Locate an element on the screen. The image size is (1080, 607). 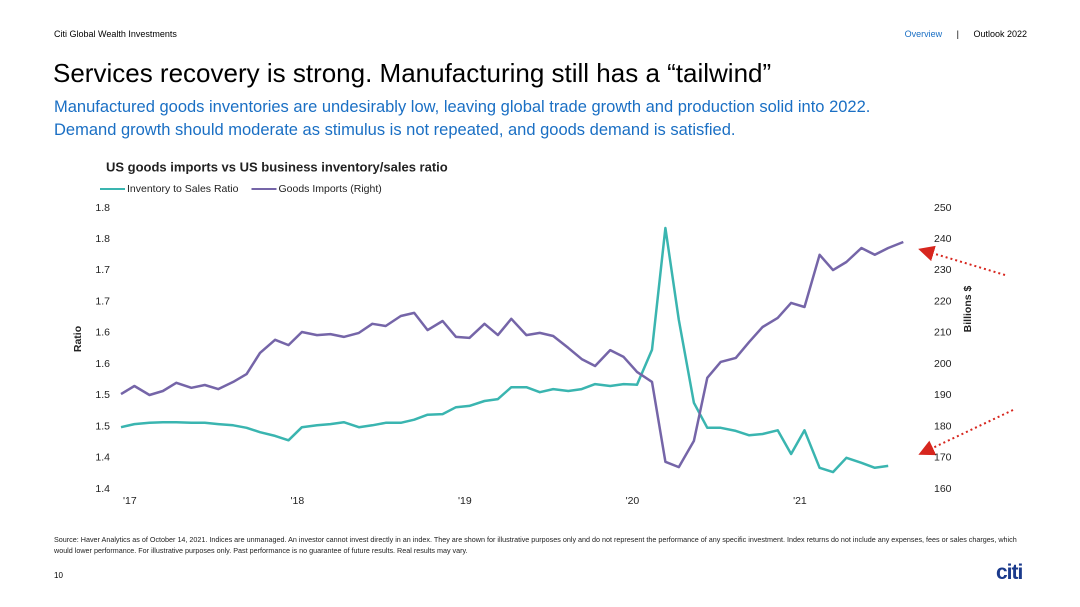
y2-tick-label: 180 is located at coordinates (943, 426).